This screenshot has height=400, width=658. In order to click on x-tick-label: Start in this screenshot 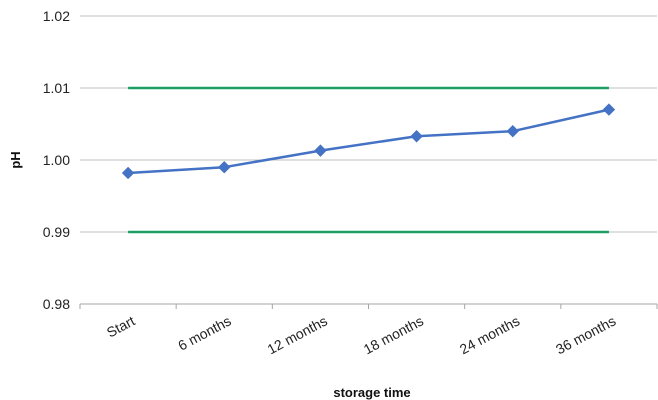, I will do `click(121, 326)`.